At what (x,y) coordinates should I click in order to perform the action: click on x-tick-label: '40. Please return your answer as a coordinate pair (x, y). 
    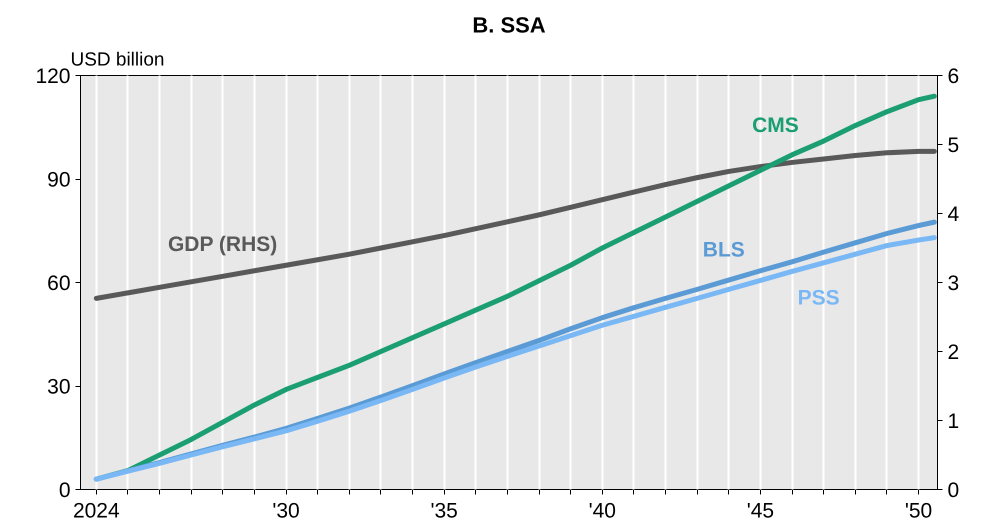
    Looking at the image, I should click on (602, 511).